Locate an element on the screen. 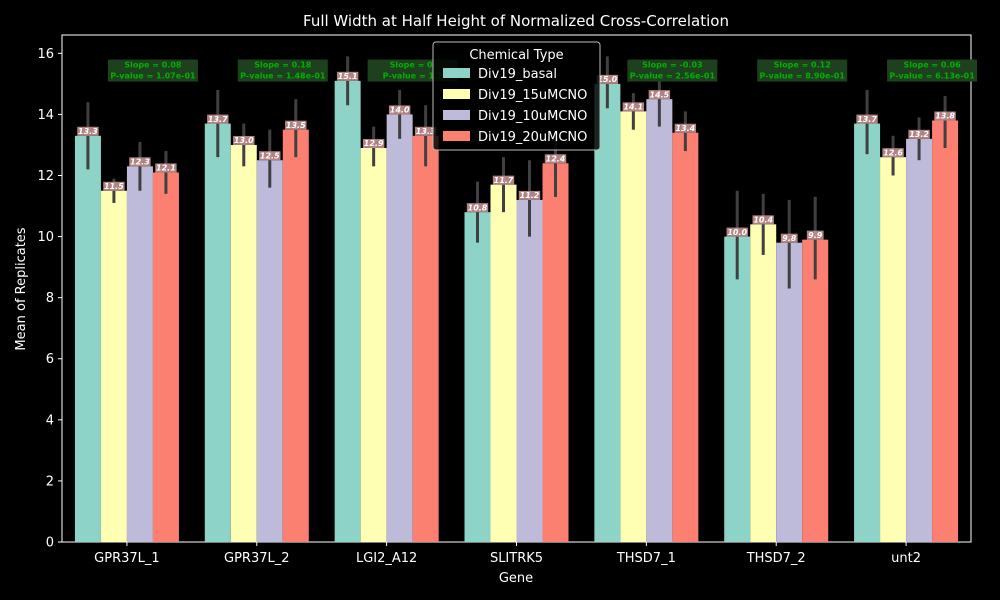 The image size is (1000, 600). x-tick-label: unt2 is located at coordinates (906, 558).